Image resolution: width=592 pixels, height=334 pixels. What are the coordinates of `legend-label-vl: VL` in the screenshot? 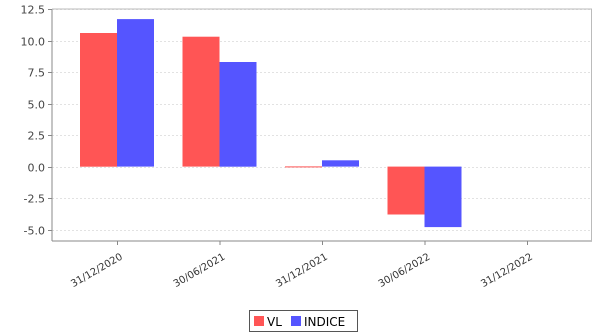 It's located at (274, 322).